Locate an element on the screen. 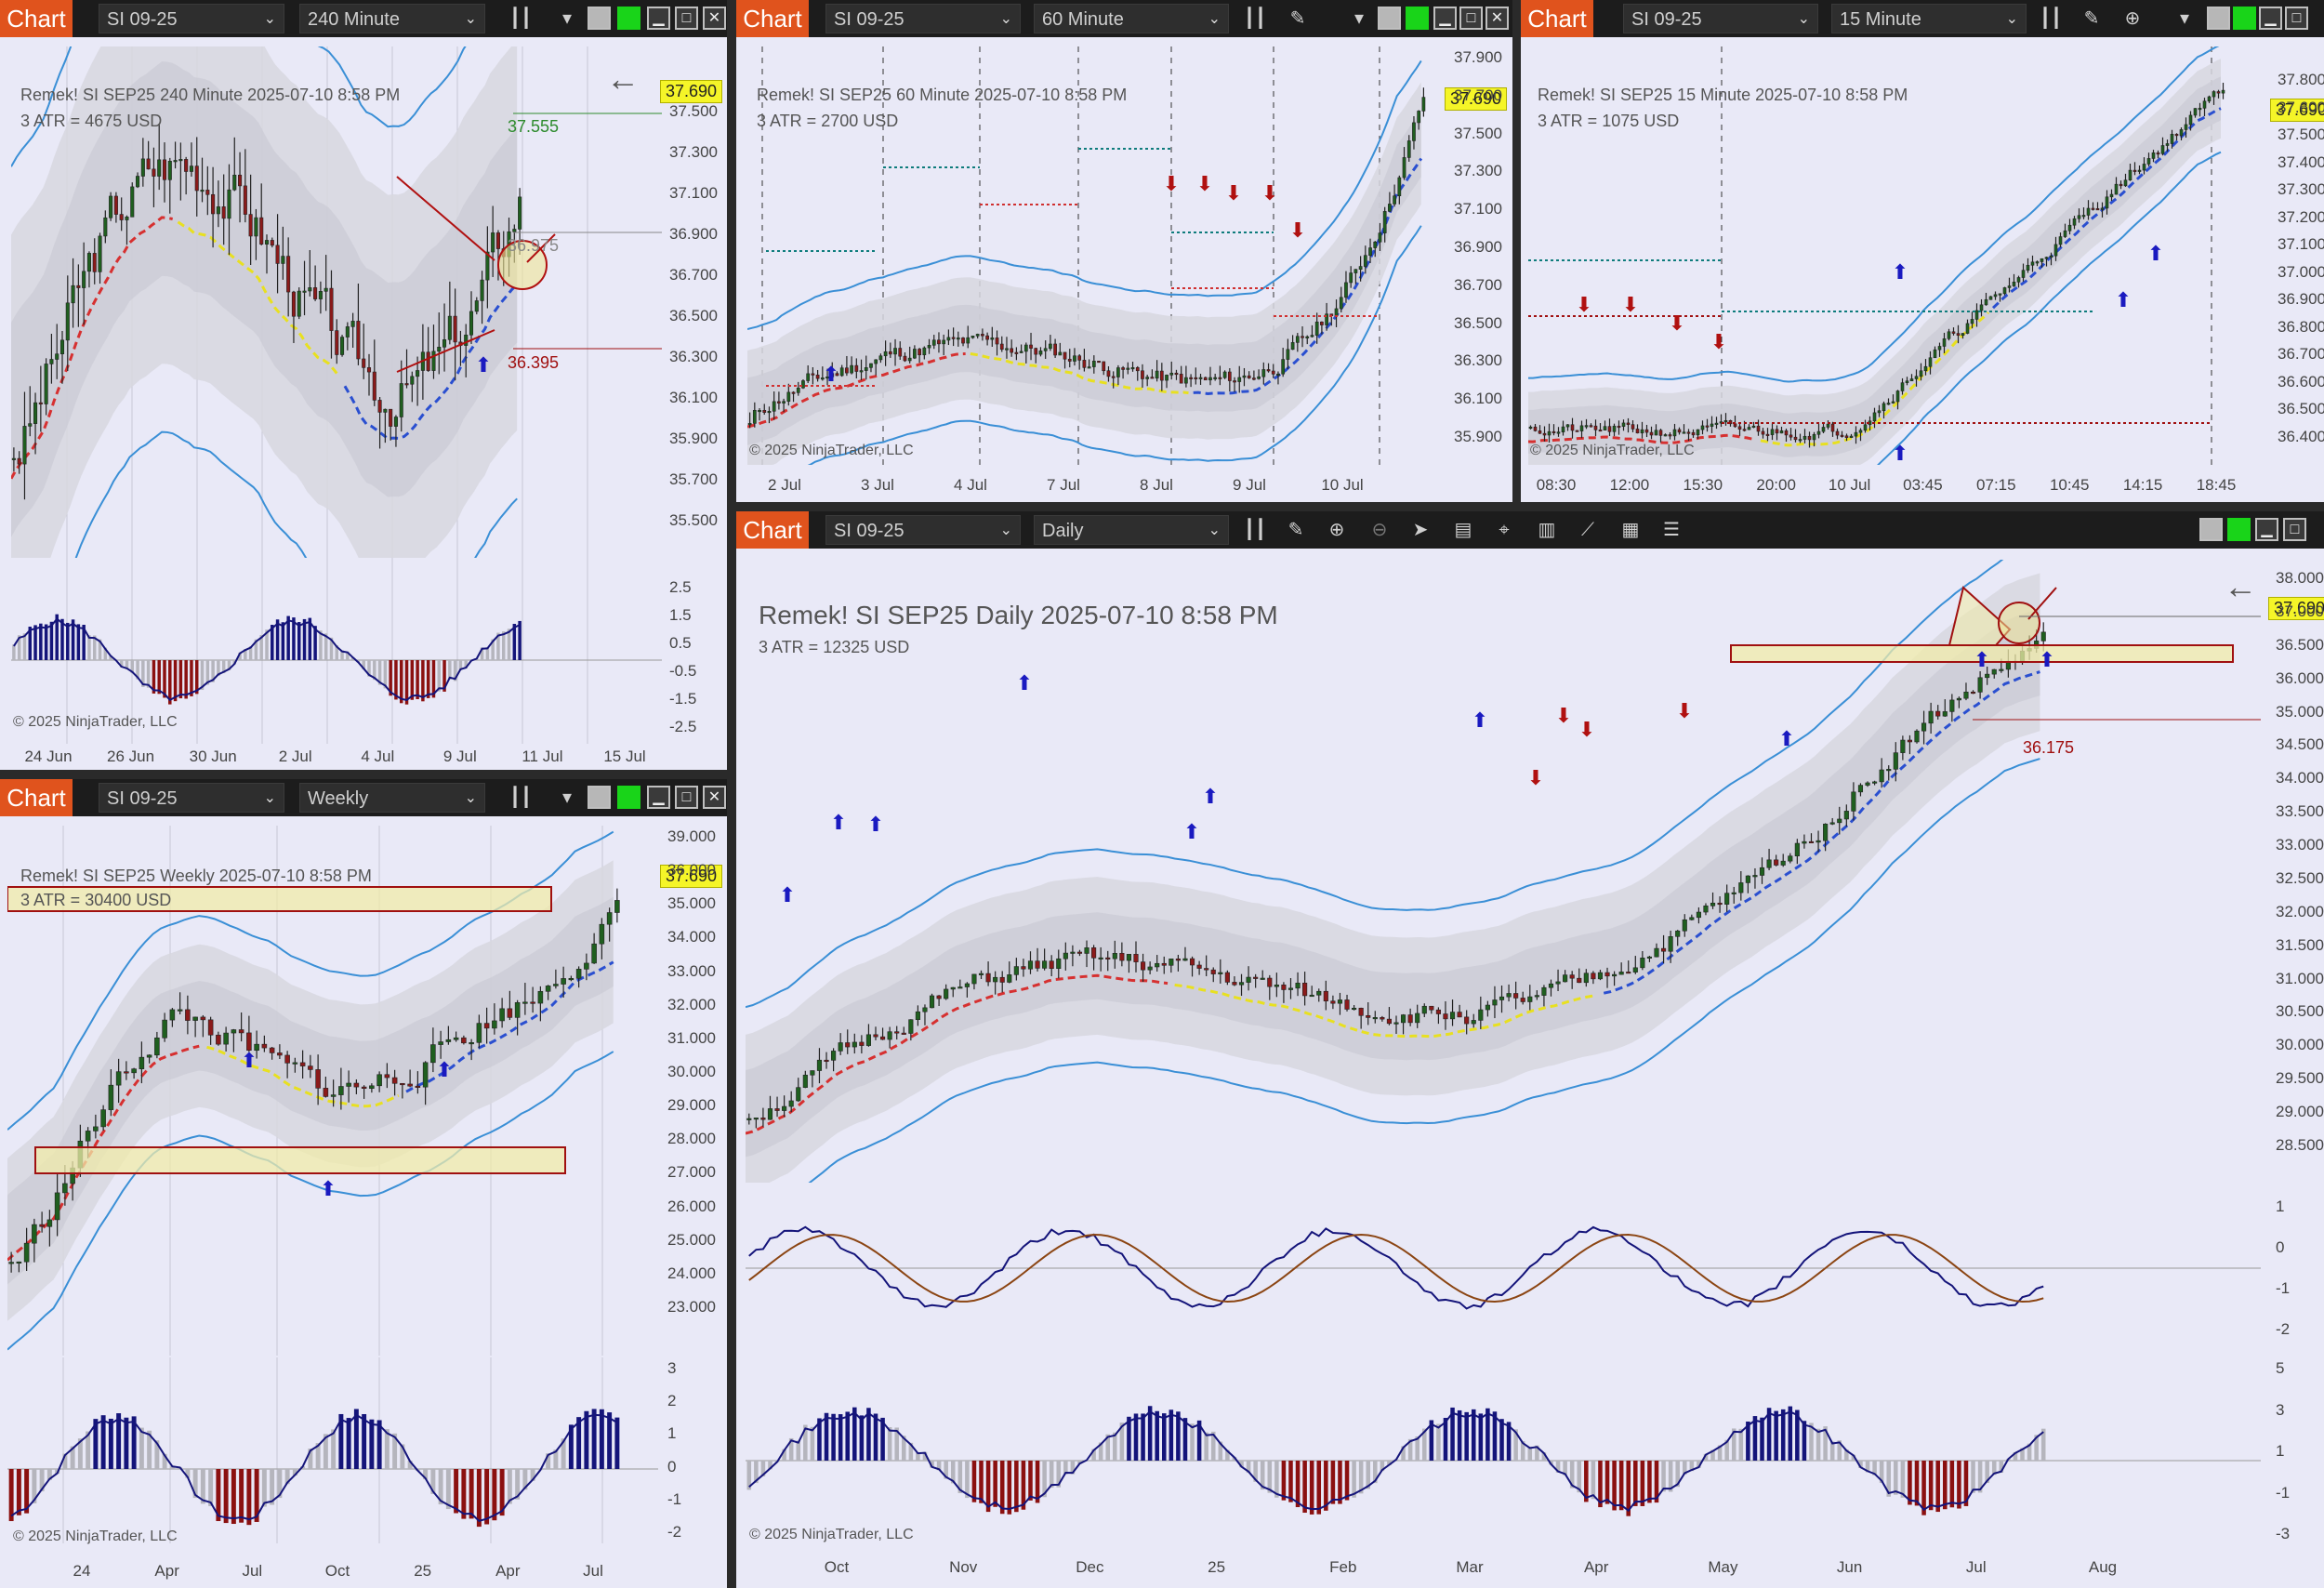  zoom-out-icon: ⊖ is located at coordinates (1379, 530).